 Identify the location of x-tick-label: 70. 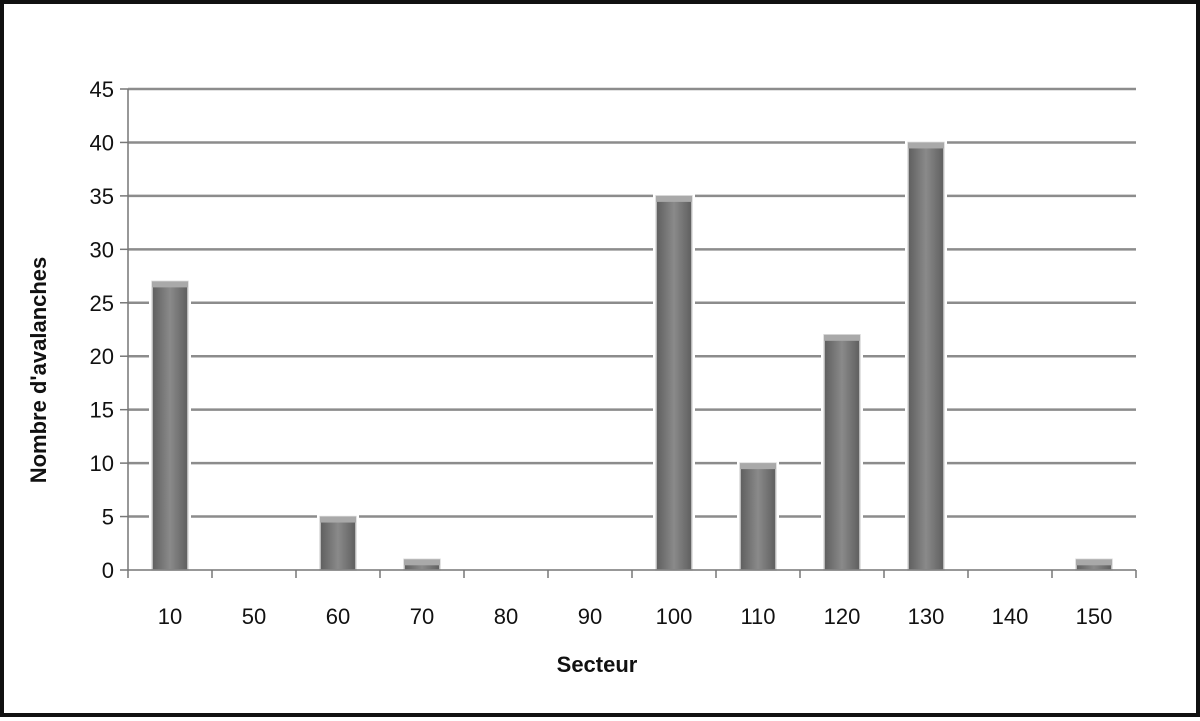
(422, 616).